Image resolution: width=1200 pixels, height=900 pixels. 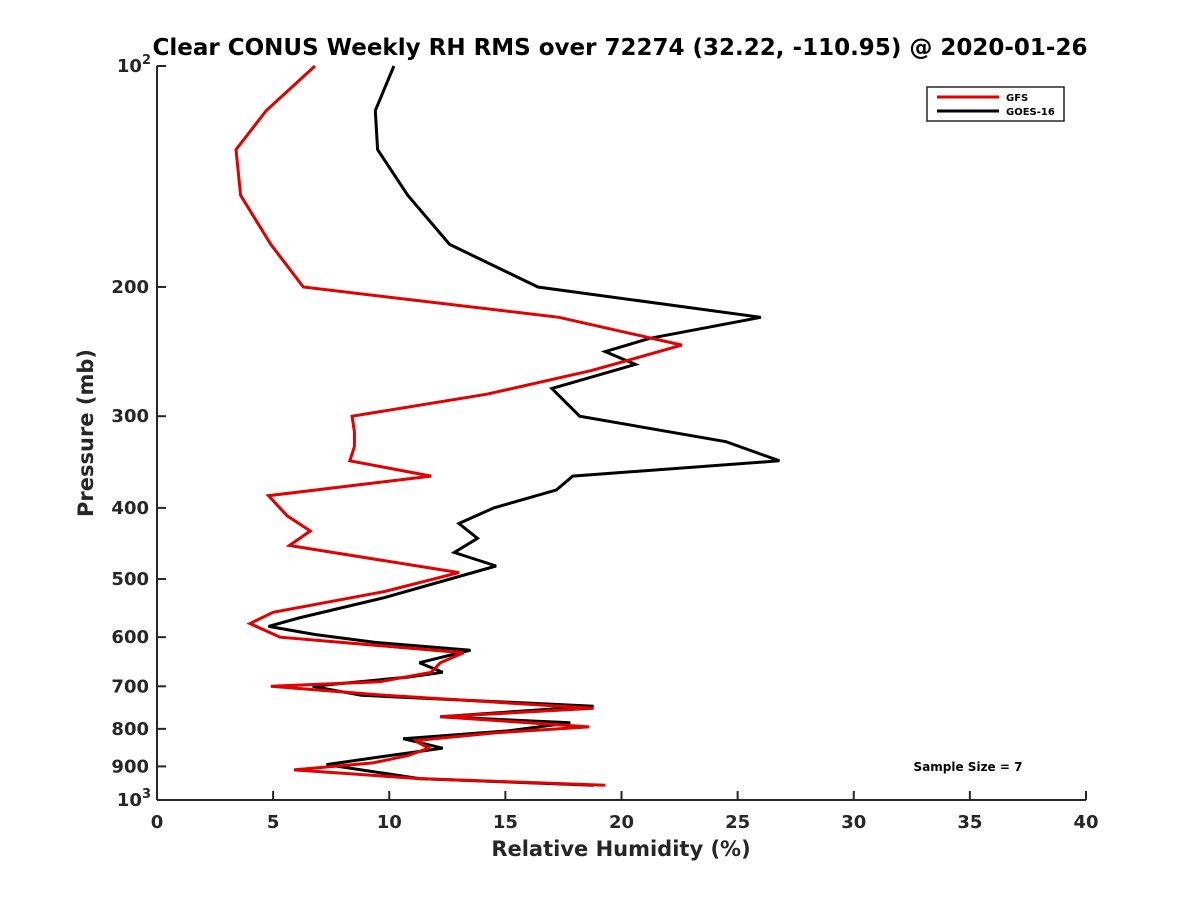 I want to click on y-tick-label: 600, so click(x=130, y=637).